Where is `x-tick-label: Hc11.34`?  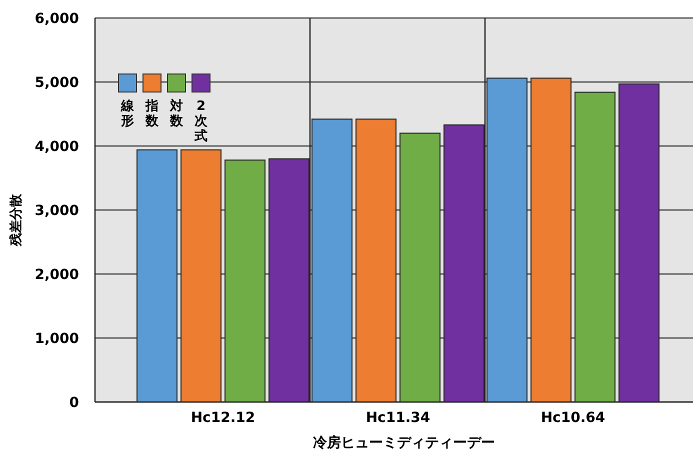
x-tick-label: Hc11.34 is located at coordinates (398, 418).